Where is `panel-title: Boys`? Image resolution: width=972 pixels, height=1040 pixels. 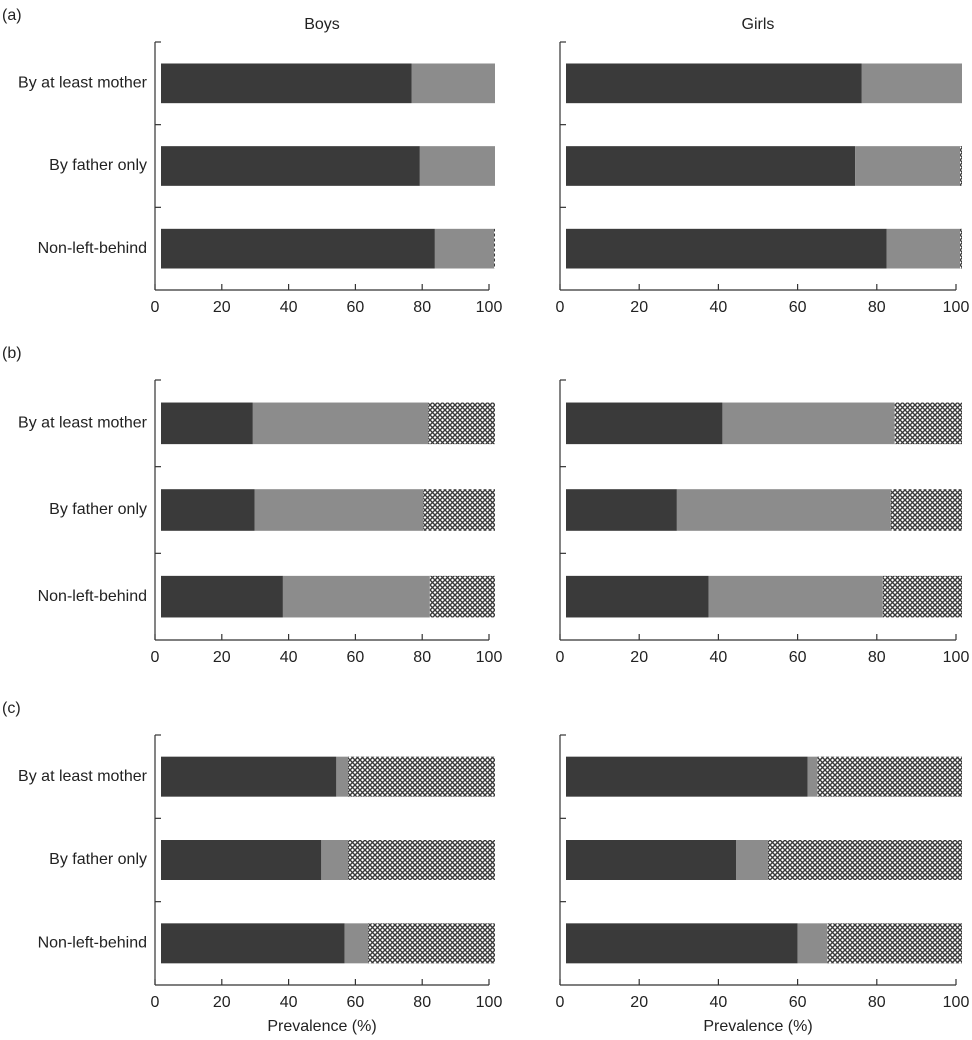 panel-title: Boys is located at coordinates (322, 24).